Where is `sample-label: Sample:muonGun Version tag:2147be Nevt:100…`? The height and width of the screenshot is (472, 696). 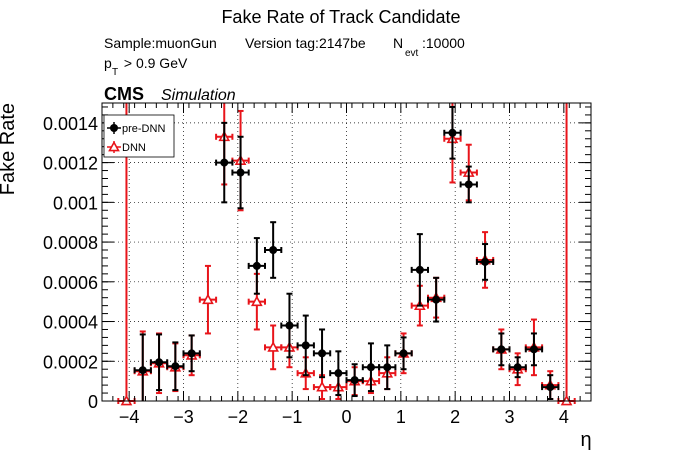 sample-label: Sample:muonGun Version tag:2147be Nevt:100… is located at coordinates (284, 47).